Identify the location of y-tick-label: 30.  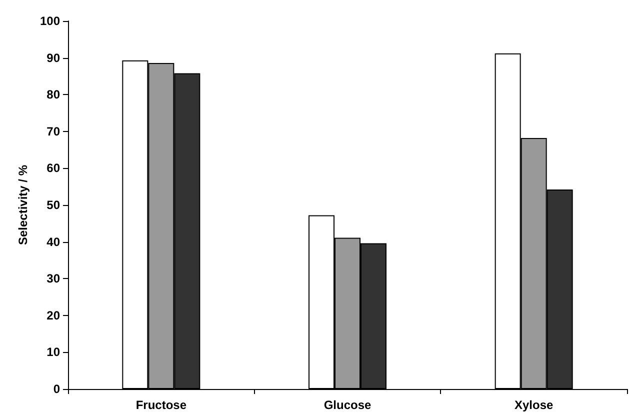
(53, 279).